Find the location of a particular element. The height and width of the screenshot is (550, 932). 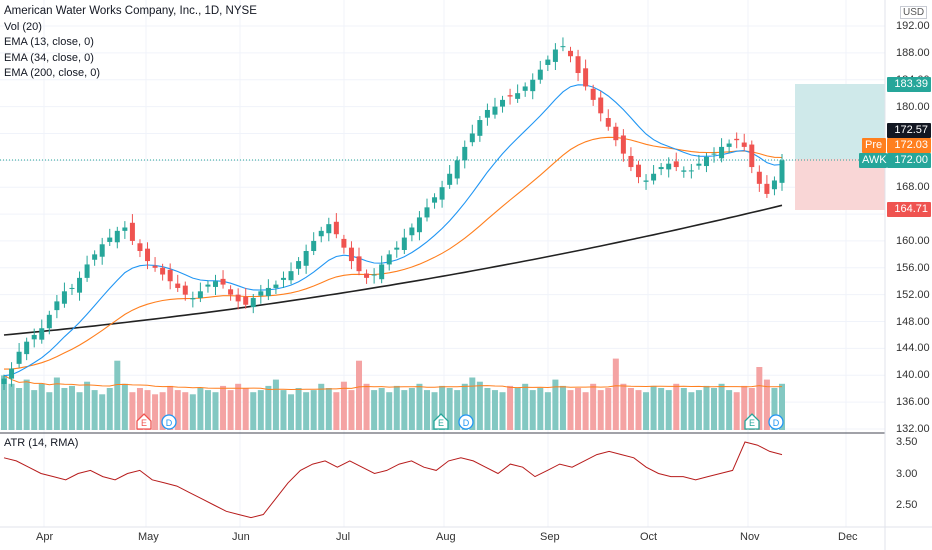

time-axis-label: Nov is located at coordinates (750, 537).